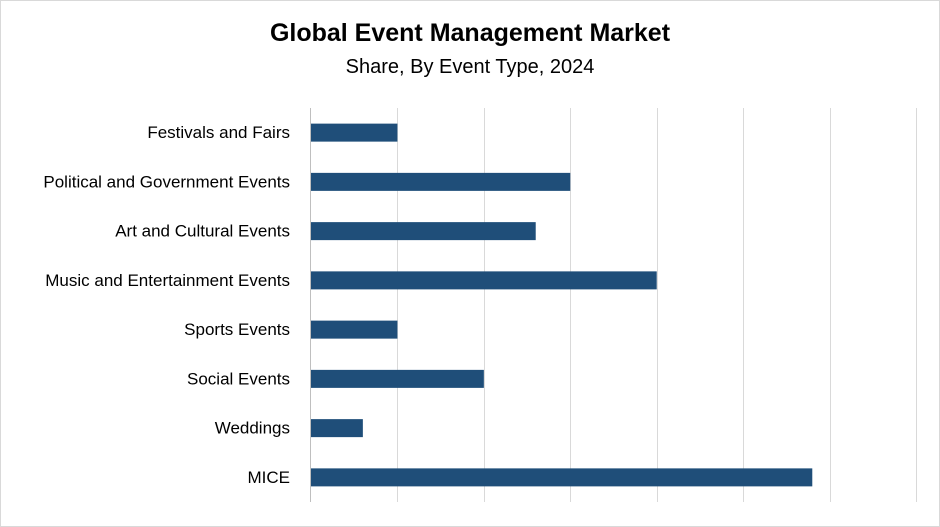 This screenshot has height=527, width=940. Describe the element at coordinates (470, 33) in the screenshot. I see `chart-title: Global Event Management Market` at that location.